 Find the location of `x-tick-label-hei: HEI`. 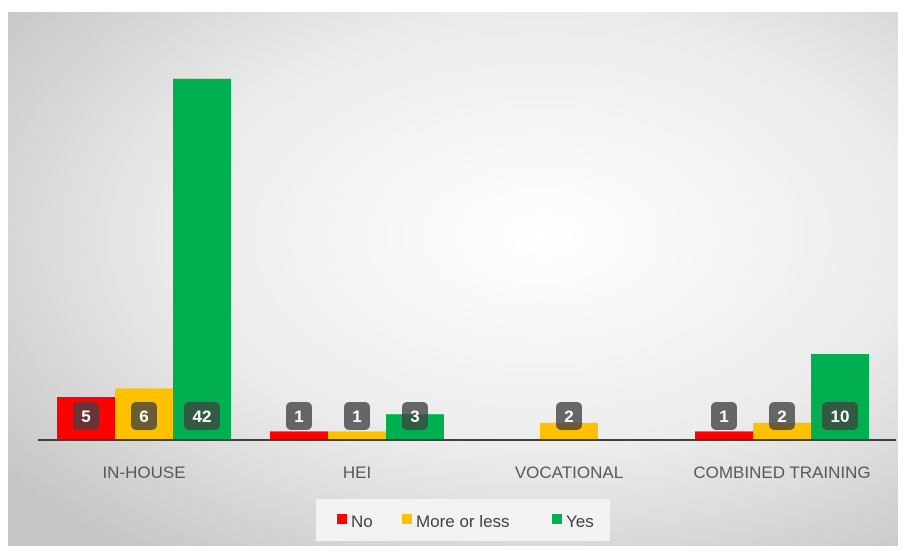

x-tick-label-hei: HEI is located at coordinates (357, 472).